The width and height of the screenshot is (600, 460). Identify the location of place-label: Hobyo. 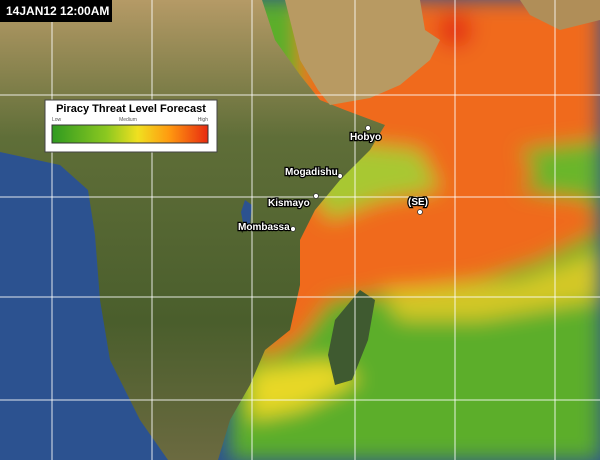
(365, 137).